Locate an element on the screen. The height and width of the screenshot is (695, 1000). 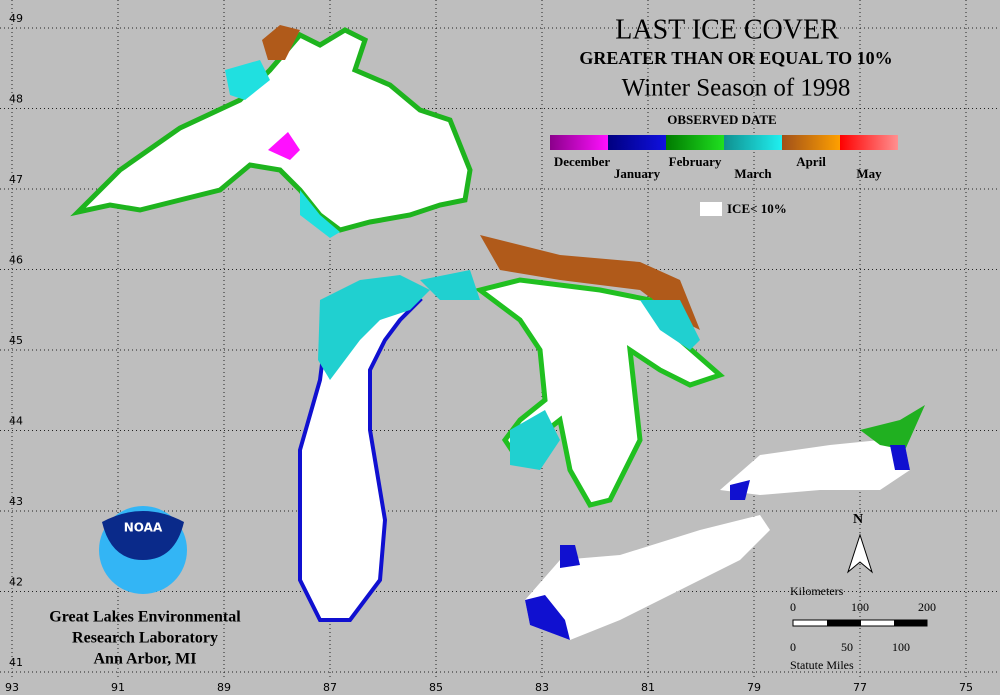
noaa-logo: NOAA is located at coordinates (143, 550).